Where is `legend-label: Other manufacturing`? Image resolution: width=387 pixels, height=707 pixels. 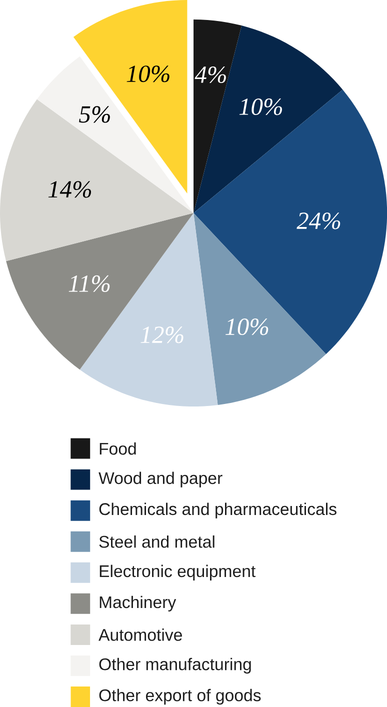
legend-label: Other manufacturing is located at coordinates (175, 666).